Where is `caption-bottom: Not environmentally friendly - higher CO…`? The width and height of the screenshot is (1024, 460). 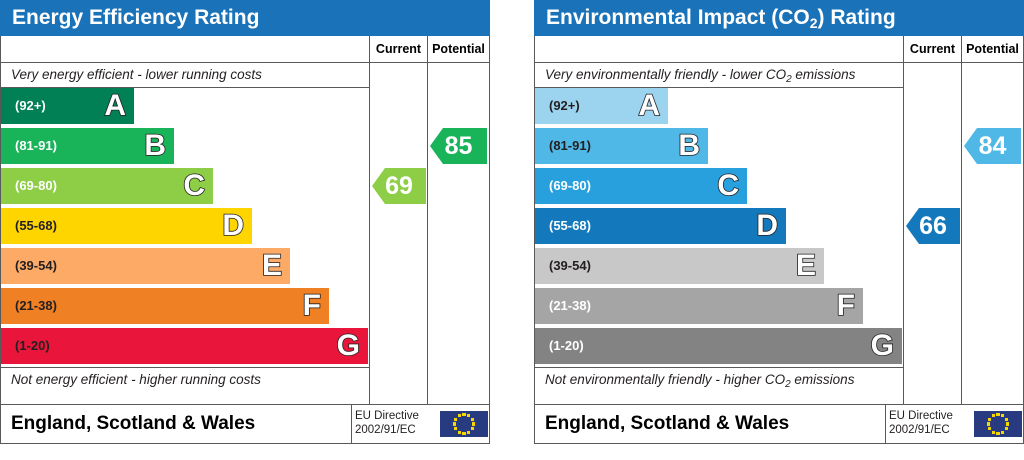 caption-bottom: Not environmentally friendly - higher CO… is located at coordinates (700, 381).